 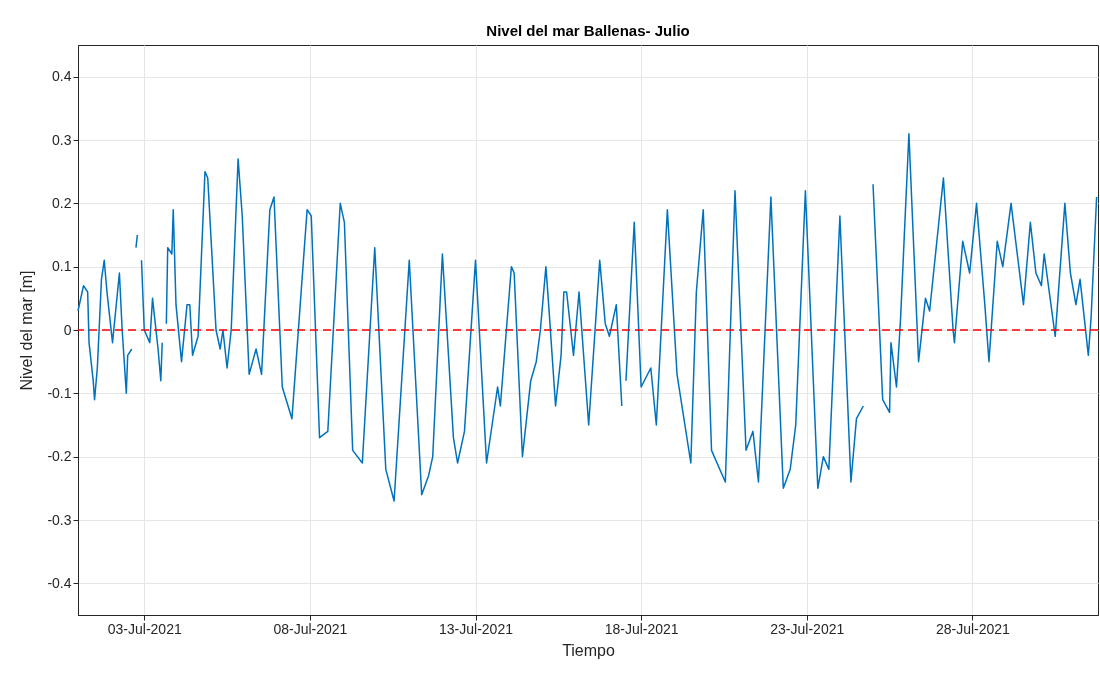 I want to click on y-tick-label: 0.4, so click(x=62, y=76).